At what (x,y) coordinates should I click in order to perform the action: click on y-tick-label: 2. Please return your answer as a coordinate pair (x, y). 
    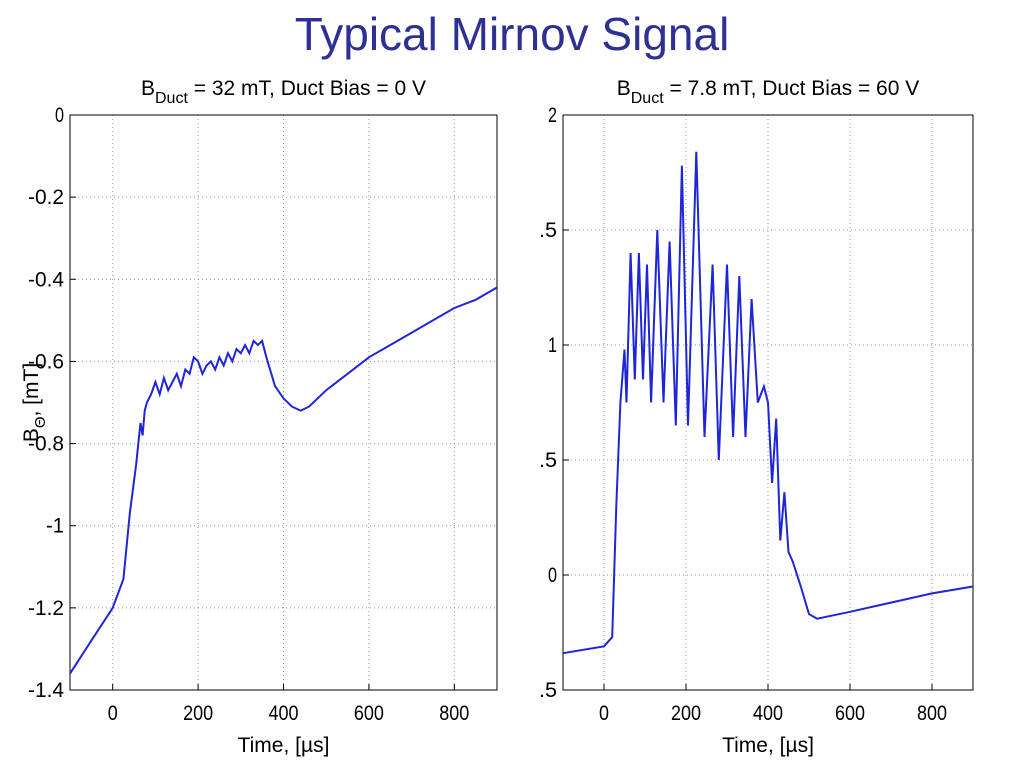
    Looking at the image, I should click on (552, 115).